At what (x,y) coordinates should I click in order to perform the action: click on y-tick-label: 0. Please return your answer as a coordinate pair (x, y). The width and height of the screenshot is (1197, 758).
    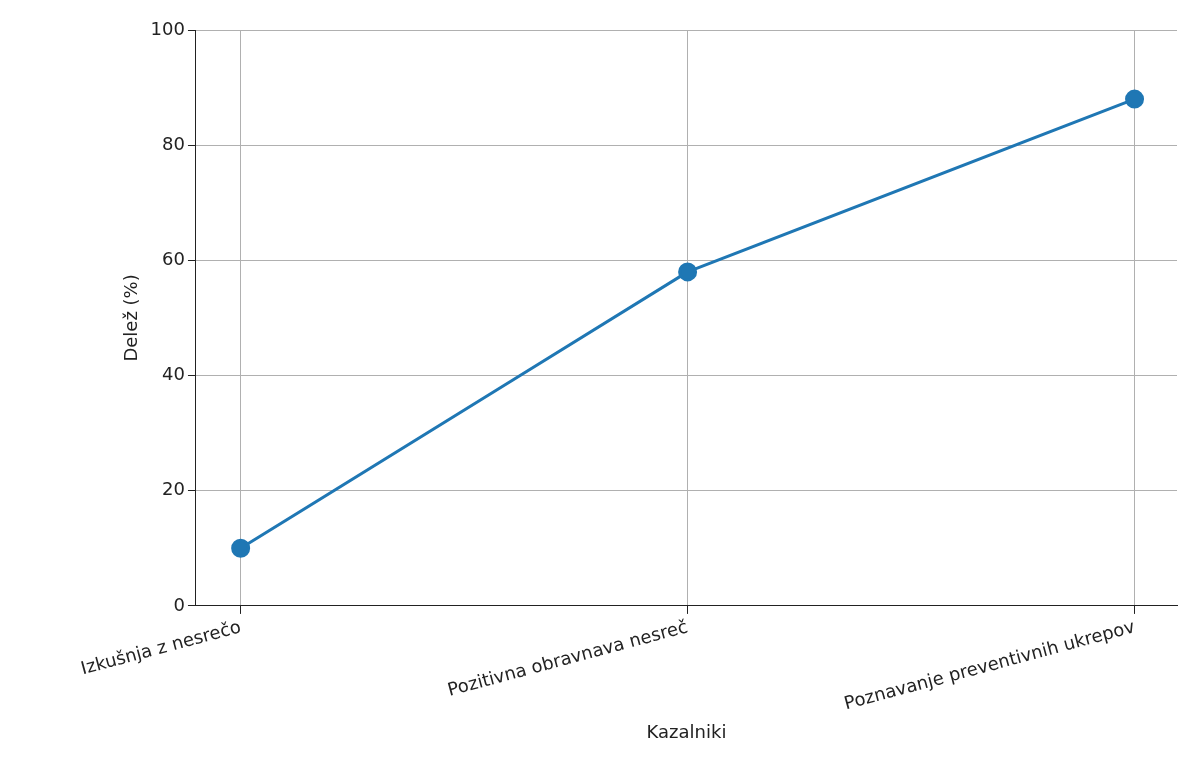
    Looking at the image, I should click on (179, 604).